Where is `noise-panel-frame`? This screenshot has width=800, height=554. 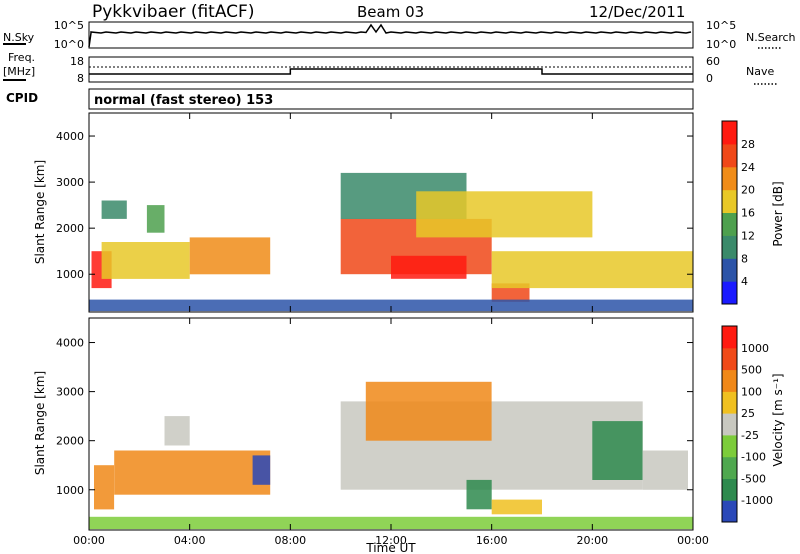
noise-panel-frame is located at coordinates (391, 35).